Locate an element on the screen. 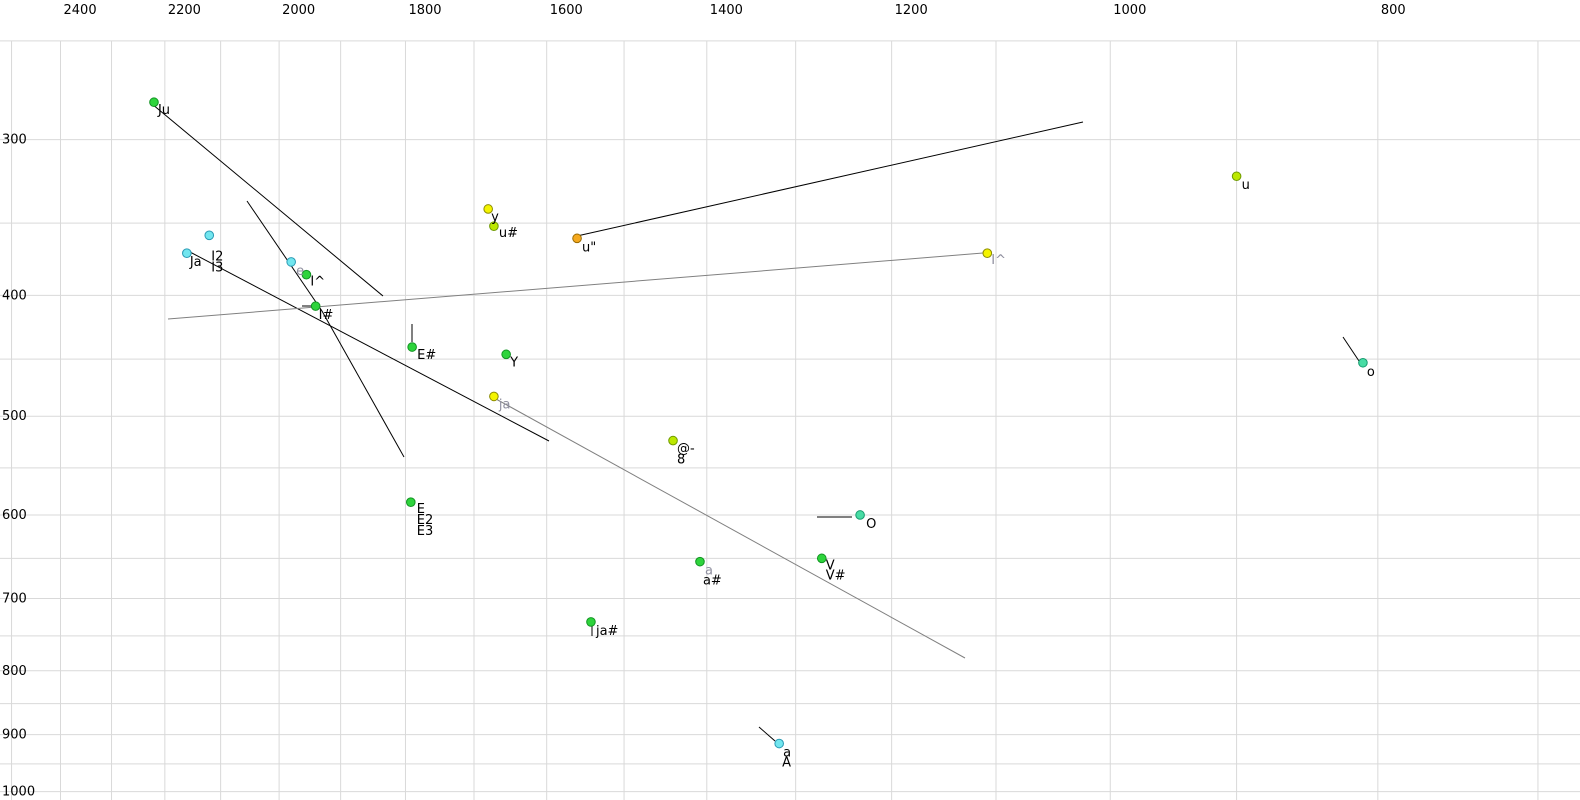 The width and height of the screenshot is (1580, 800). data-point-Ju is located at coordinates (154, 102).